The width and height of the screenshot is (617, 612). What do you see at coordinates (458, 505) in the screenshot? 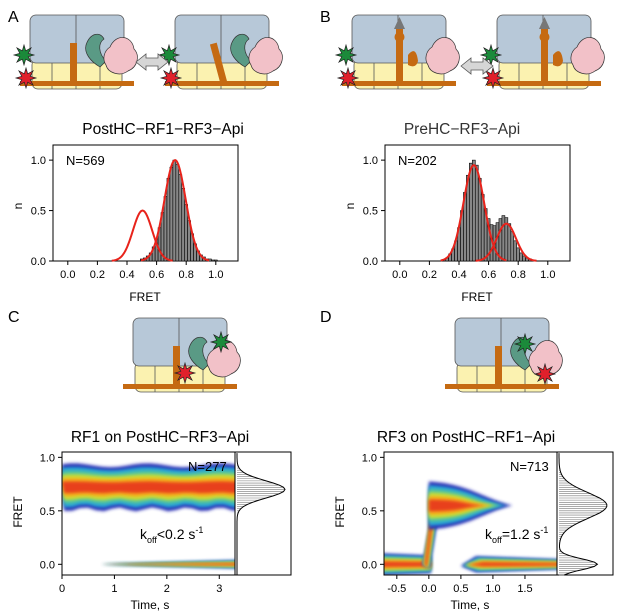
I see `bound-fret-state` at bounding box center [458, 505].